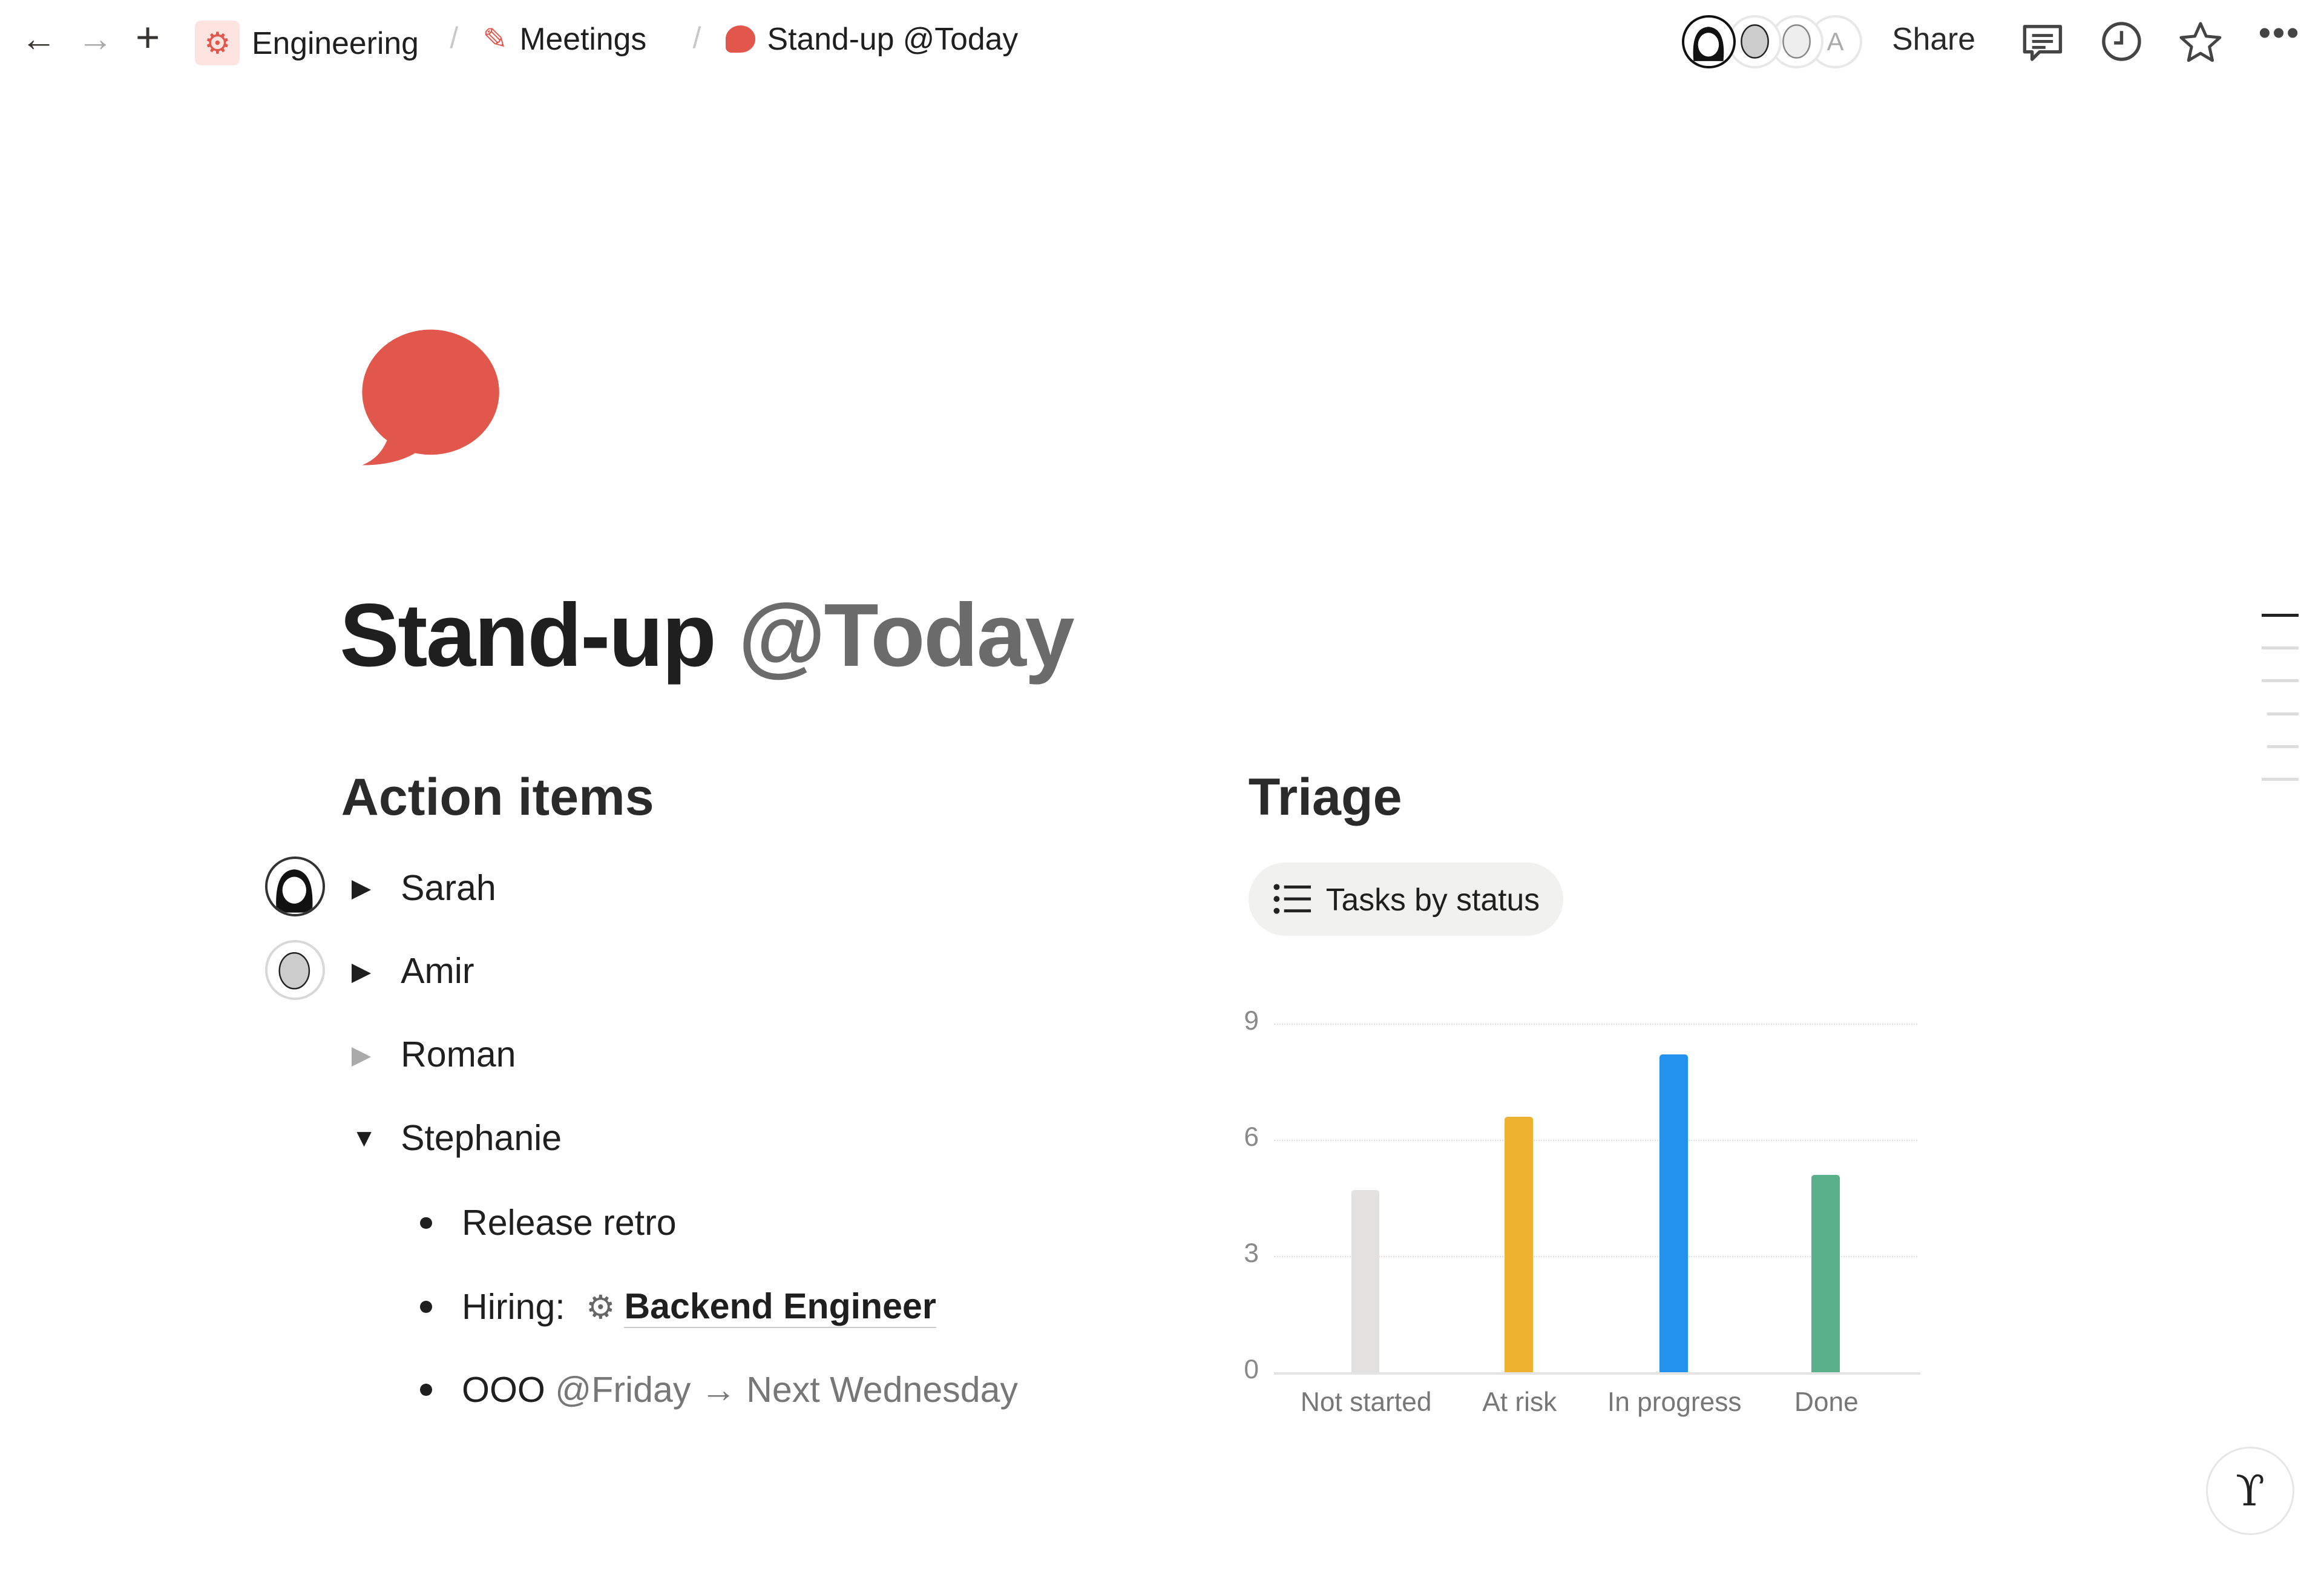 The height and width of the screenshot is (1575, 2324). Describe the element at coordinates (623, 1390) in the screenshot. I see `date-mention: @Friday` at that location.